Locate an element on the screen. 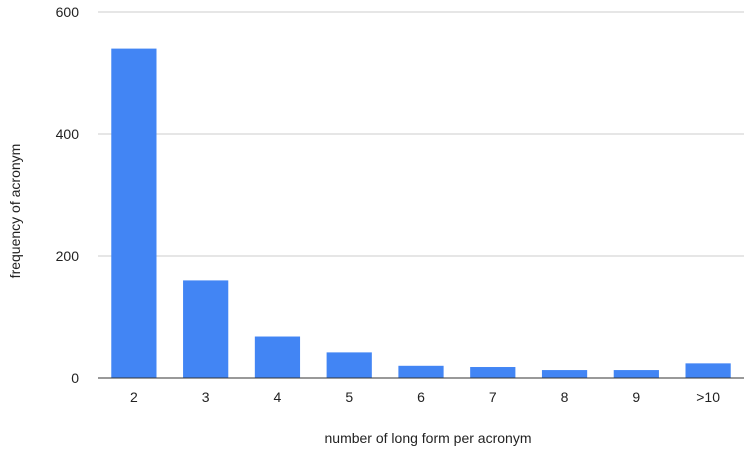 The width and height of the screenshot is (750, 450). bar-gt10 is located at coordinates (708, 370).